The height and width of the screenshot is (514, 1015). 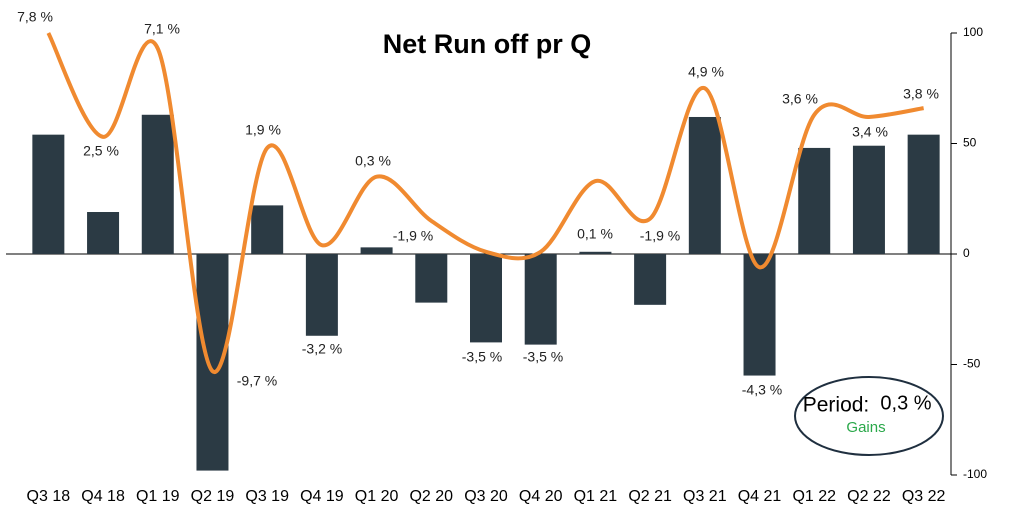 I want to click on x-tick-label: Q4 19, so click(x=322, y=496).